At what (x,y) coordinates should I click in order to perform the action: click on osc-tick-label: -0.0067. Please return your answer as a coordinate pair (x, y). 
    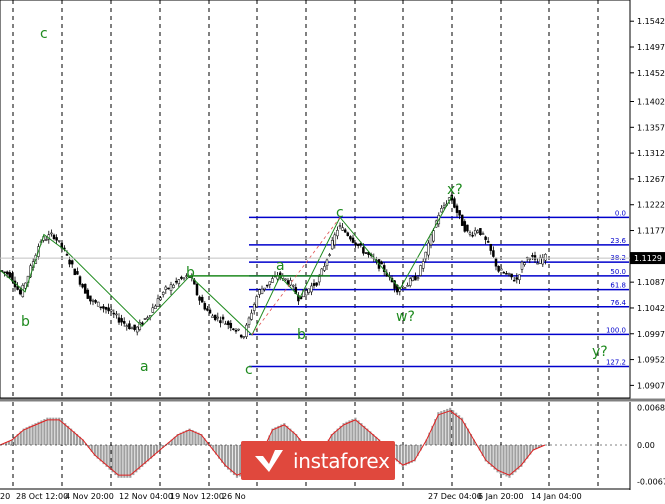
    Looking at the image, I should click on (651, 482).